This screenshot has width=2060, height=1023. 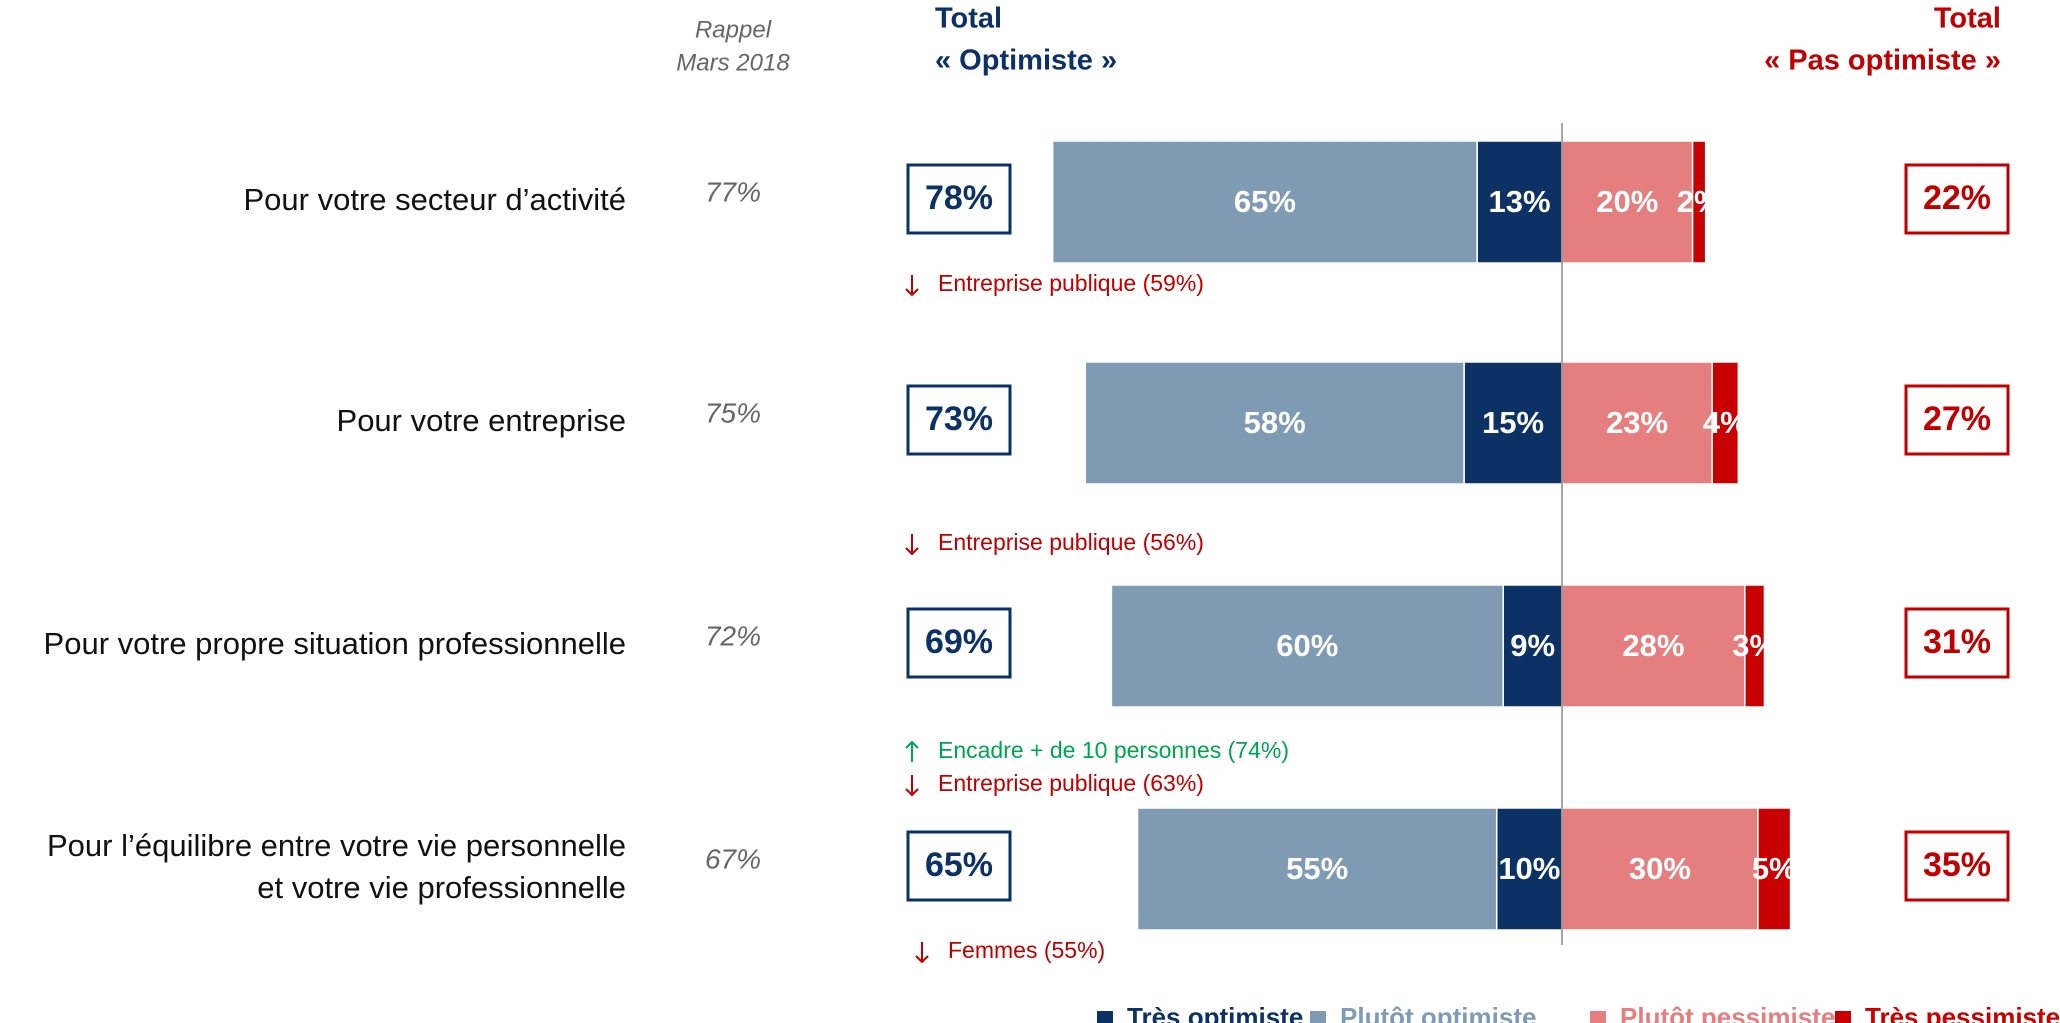 I want to click on legend-label: Très optimiste, so click(x=1215, y=1012).